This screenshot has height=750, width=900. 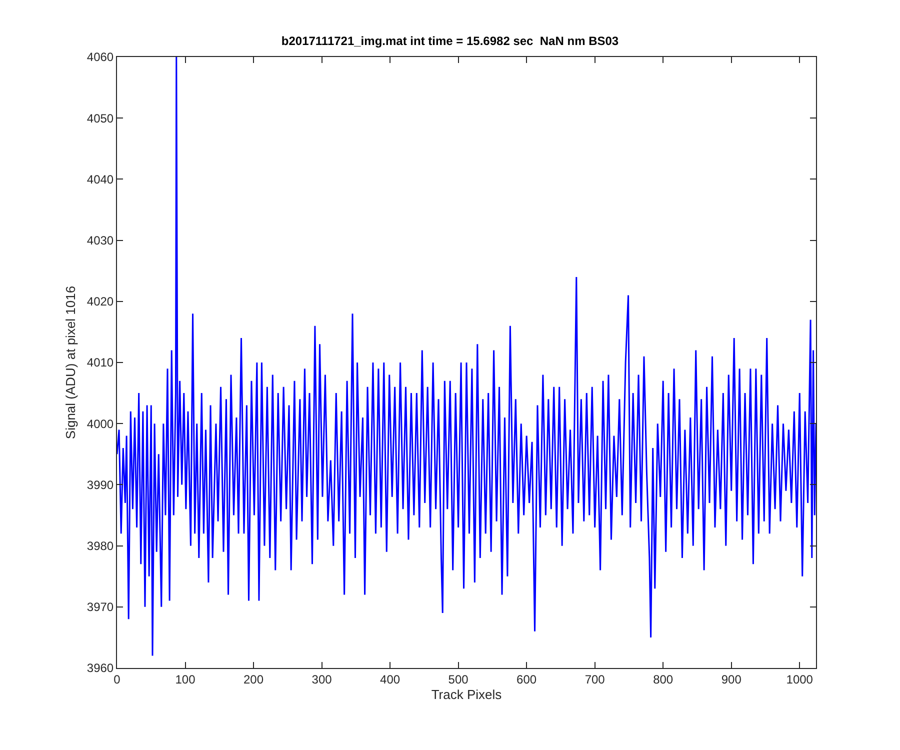 What do you see at coordinates (100, 57) in the screenshot?
I see `y-tick-label: 4060` at bounding box center [100, 57].